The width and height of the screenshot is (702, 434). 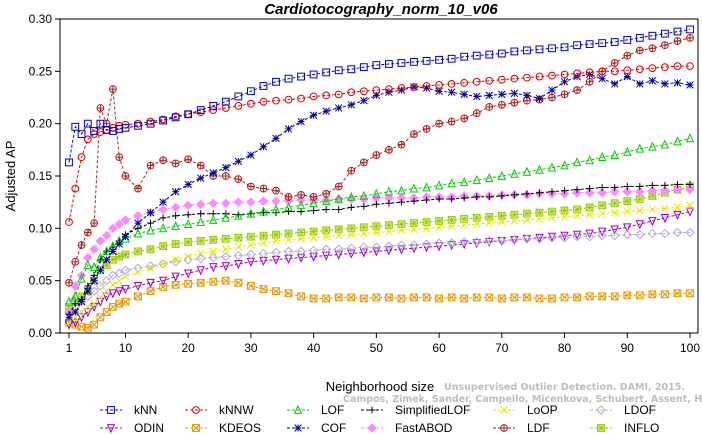 What do you see at coordinates (538, 427) in the screenshot?
I see `legend-label-ldf: LDF` at bounding box center [538, 427].